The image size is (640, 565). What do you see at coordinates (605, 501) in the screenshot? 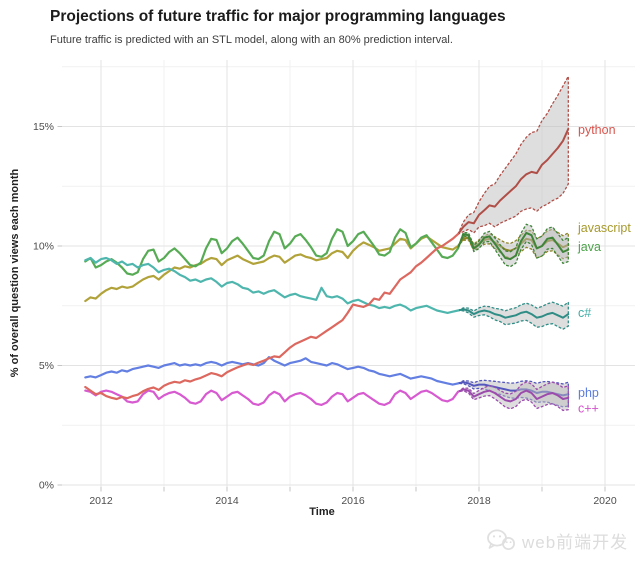
I see `svg-text: 2020` at bounding box center [605, 501].